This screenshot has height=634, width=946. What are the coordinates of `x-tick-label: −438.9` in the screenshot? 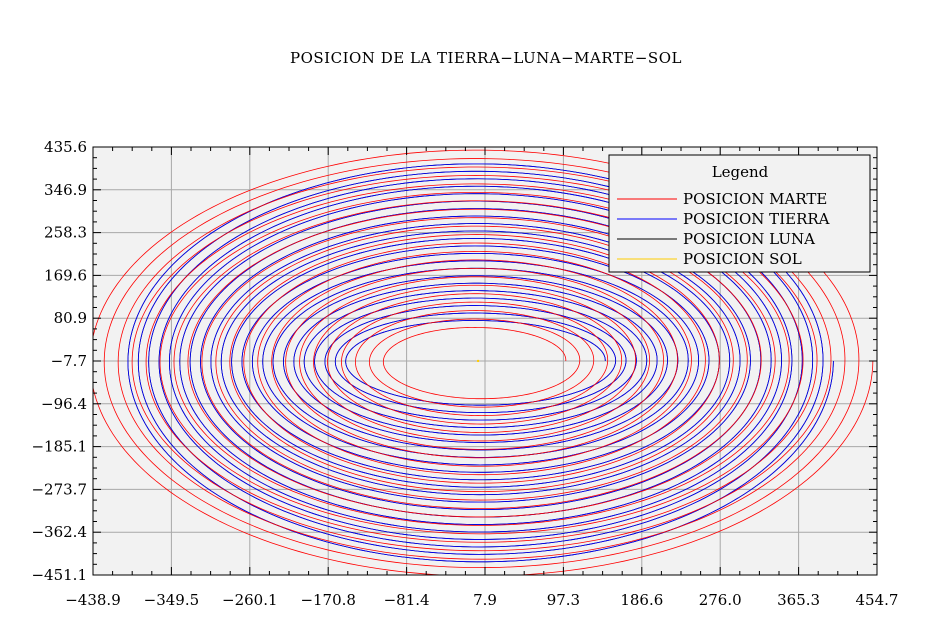 It's located at (93, 600).